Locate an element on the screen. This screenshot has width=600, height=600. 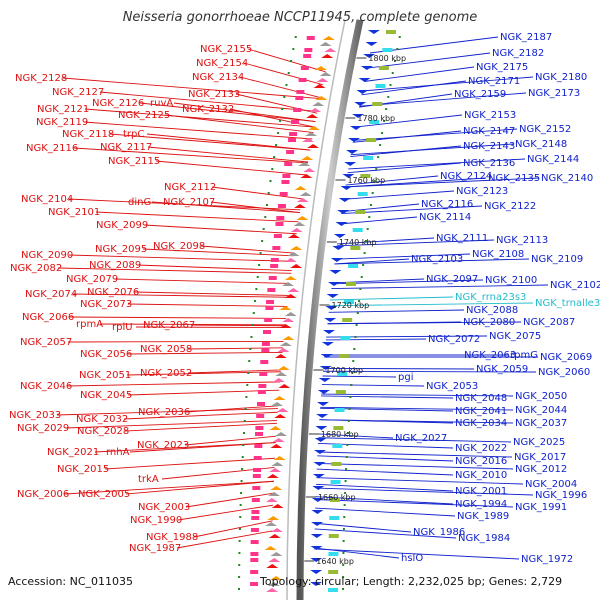
gene-label-ngk-2155: NGK_2155 is located at coordinates (226, 49).